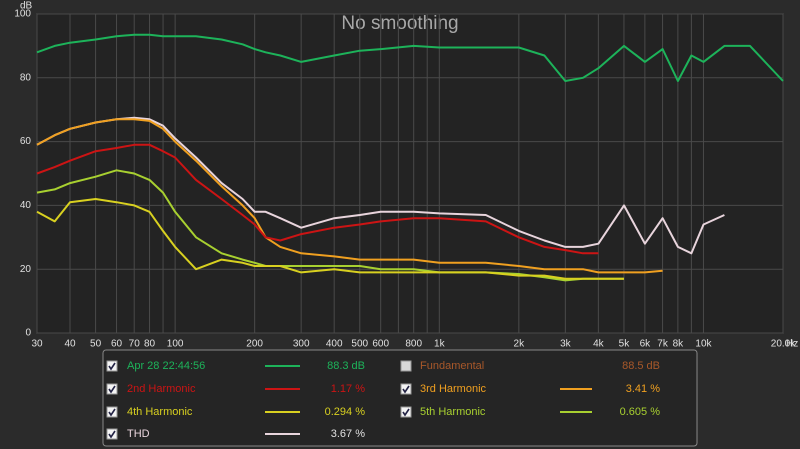 The width and height of the screenshot is (800, 449). What do you see at coordinates (346, 366) in the screenshot?
I see `legend-readout: 88.3 dB` at bounding box center [346, 366].